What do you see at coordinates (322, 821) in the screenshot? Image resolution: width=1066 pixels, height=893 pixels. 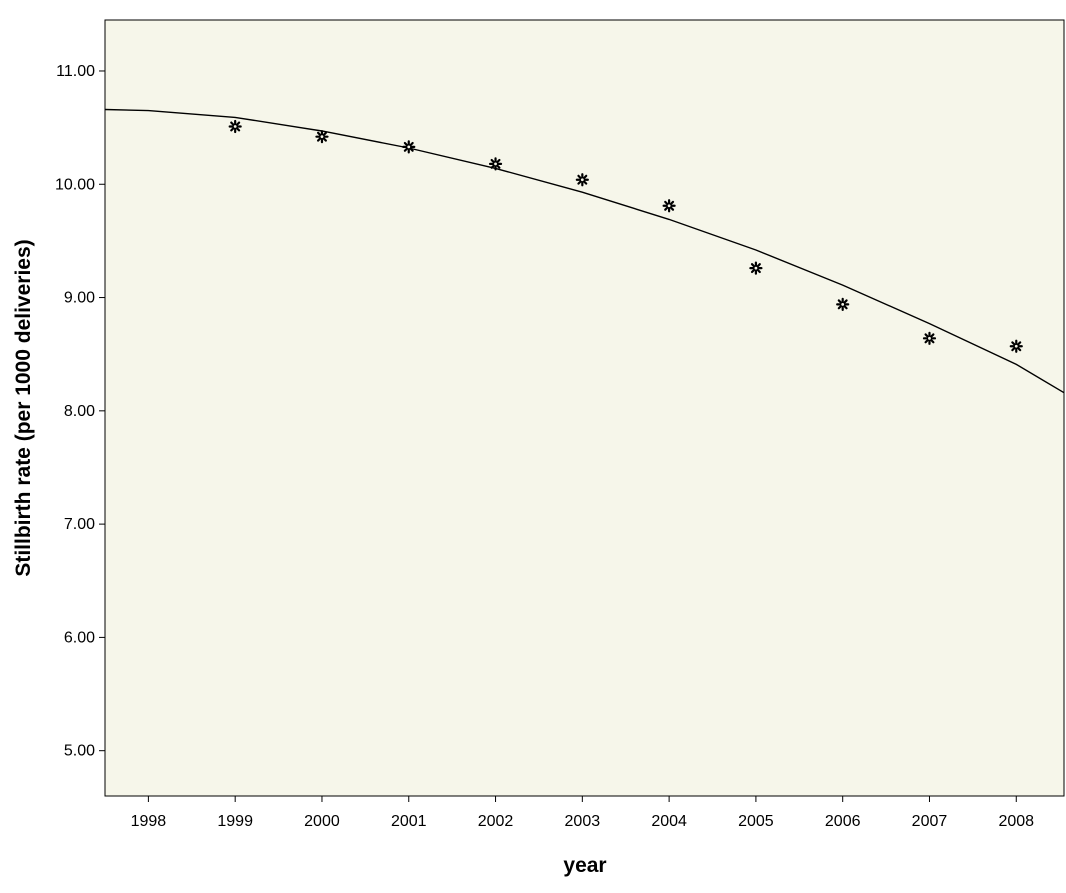 I see `x-tick-label: 2000` at bounding box center [322, 821].